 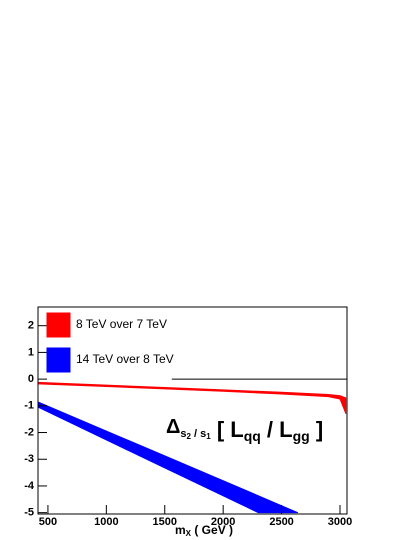 What do you see at coordinates (29, 486) in the screenshot?
I see `y-tick-label: -4` at bounding box center [29, 486].